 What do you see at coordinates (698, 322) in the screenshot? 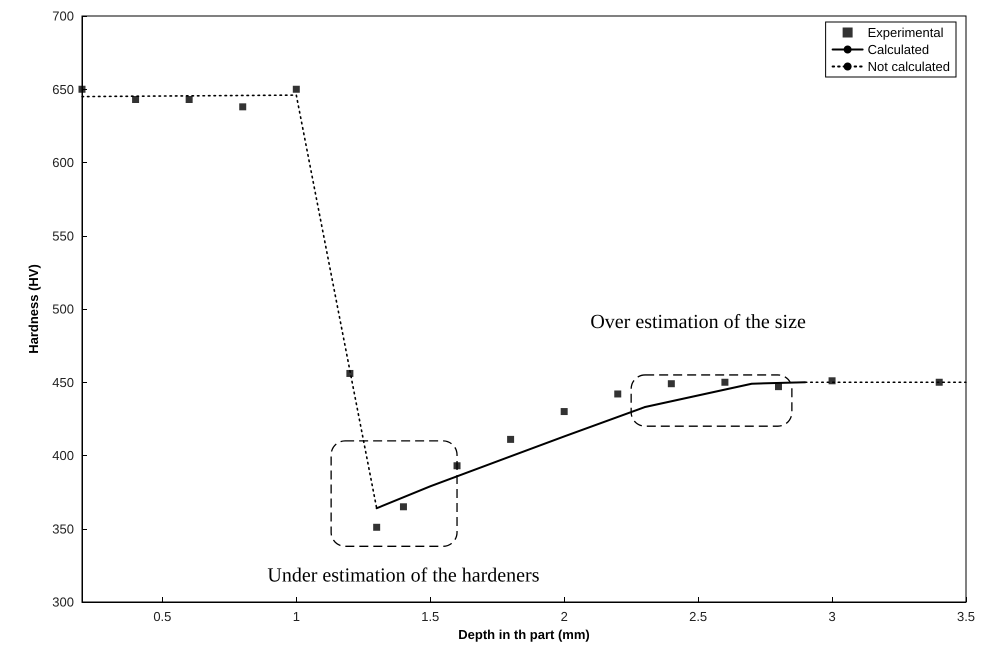
I see `annotation: Over estimation of the size` at bounding box center [698, 322].